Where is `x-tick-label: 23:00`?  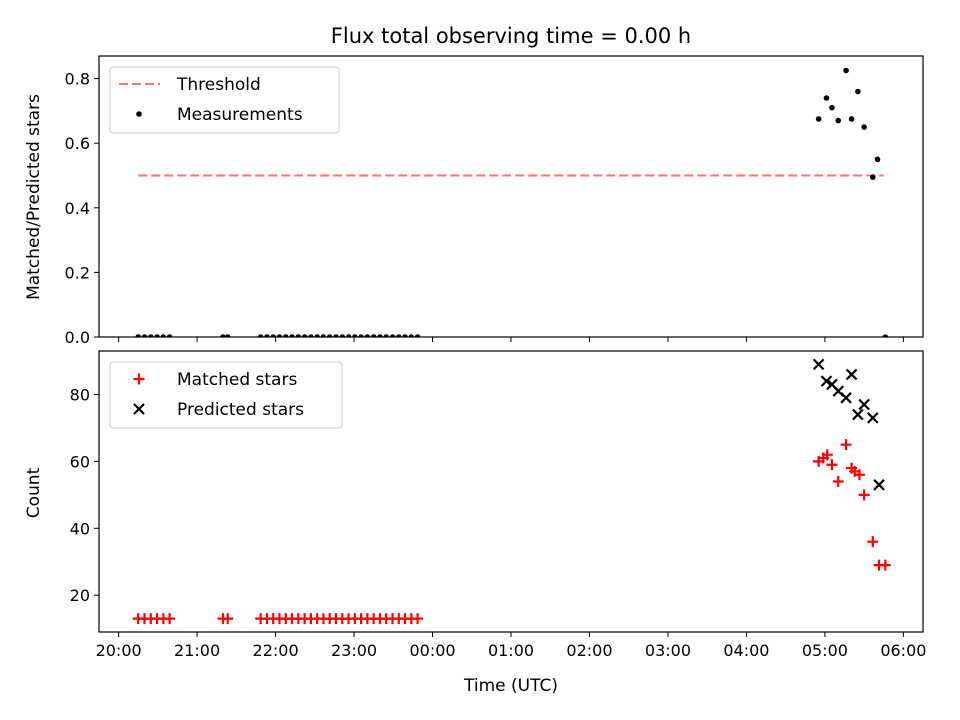
x-tick-label: 23:00 is located at coordinates (354, 650).